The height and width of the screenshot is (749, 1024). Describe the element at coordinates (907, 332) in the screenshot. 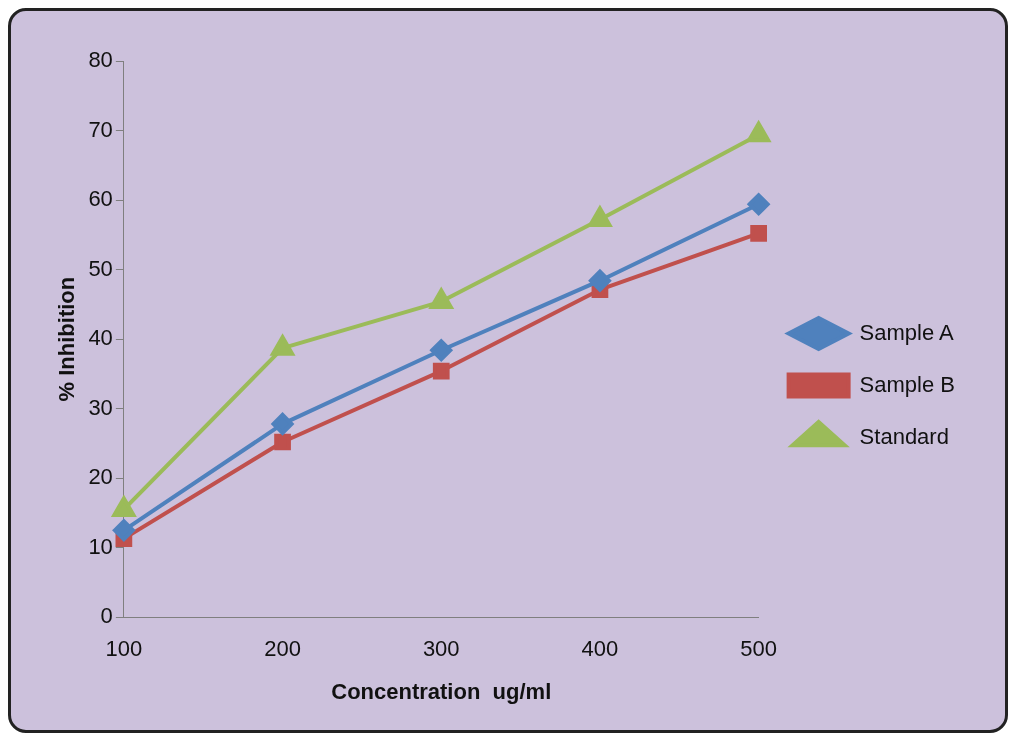

I see `legend-label: Sample A` at that location.